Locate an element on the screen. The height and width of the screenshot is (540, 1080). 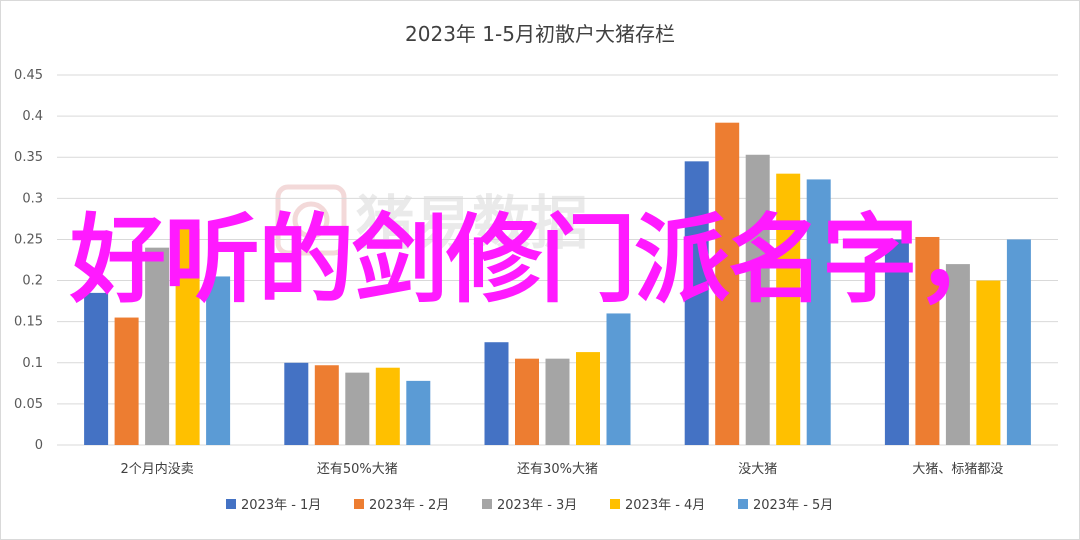
y-tick-label: 0.35 is located at coordinates (28, 157).